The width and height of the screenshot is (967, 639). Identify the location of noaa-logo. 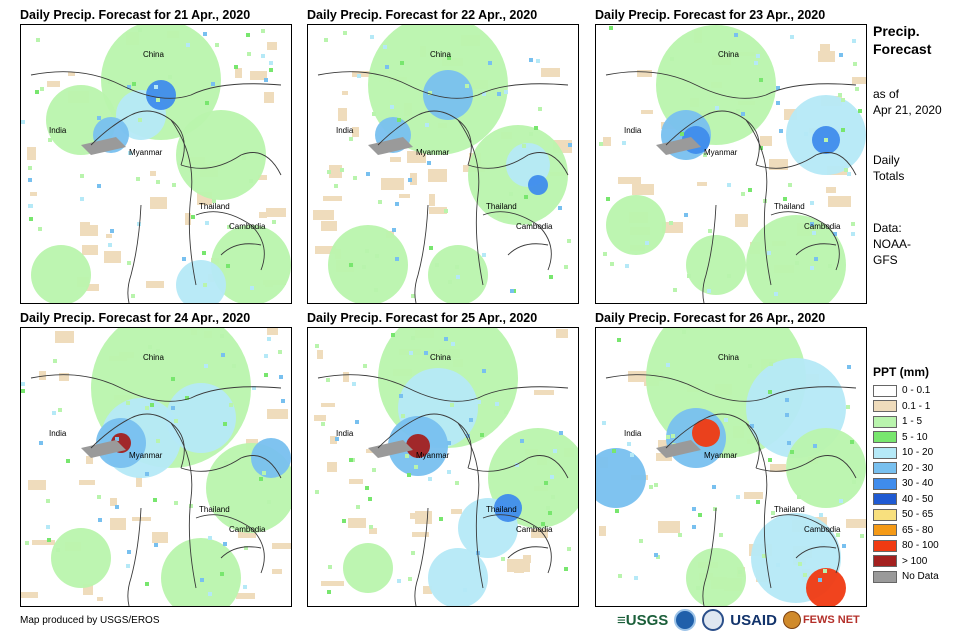
(685, 620).